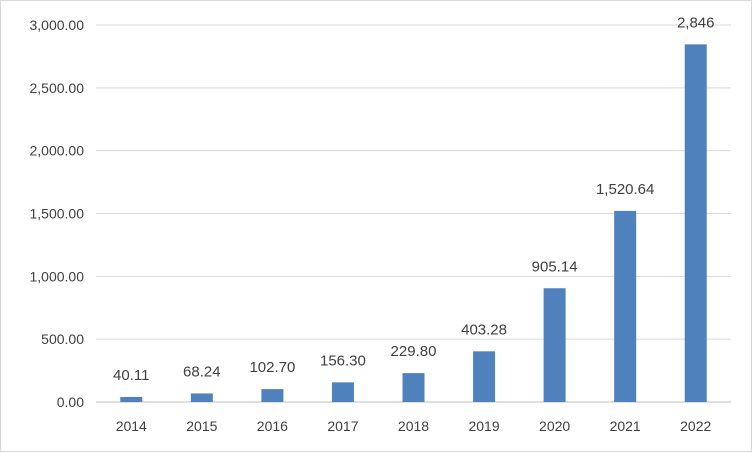  Describe the element at coordinates (343, 360) in the screenshot. I see `data-label: 156.30` at that location.